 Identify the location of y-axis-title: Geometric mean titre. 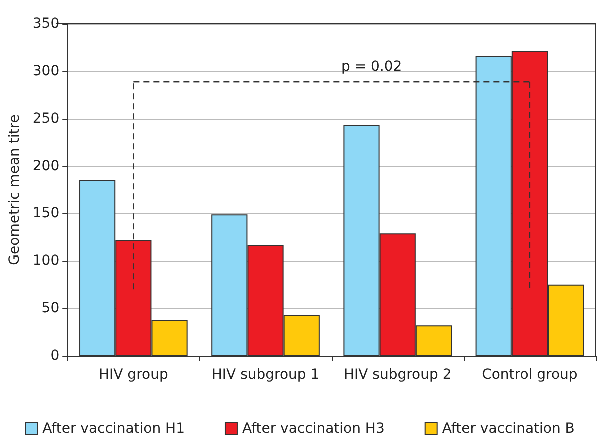
(15, 190).